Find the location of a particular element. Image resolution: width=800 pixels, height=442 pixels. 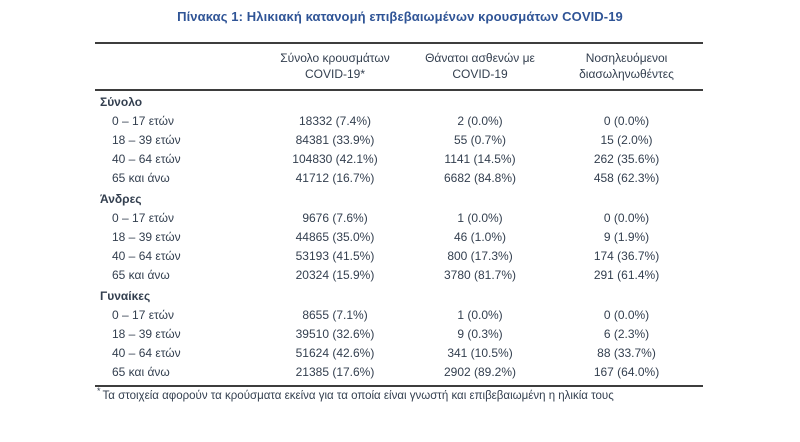

deaths-value: 3780 (81.7%) is located at coordinates (480, 275).